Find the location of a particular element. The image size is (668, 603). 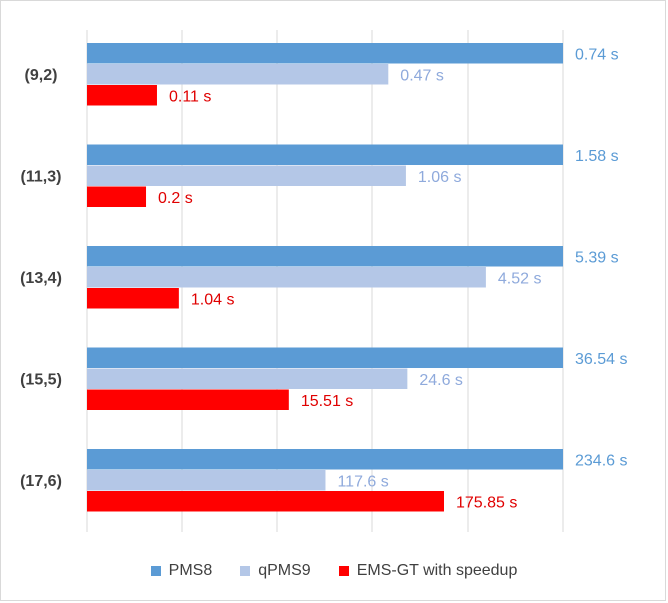

data-label: 1.58 s is located at coordinates (597, 156).